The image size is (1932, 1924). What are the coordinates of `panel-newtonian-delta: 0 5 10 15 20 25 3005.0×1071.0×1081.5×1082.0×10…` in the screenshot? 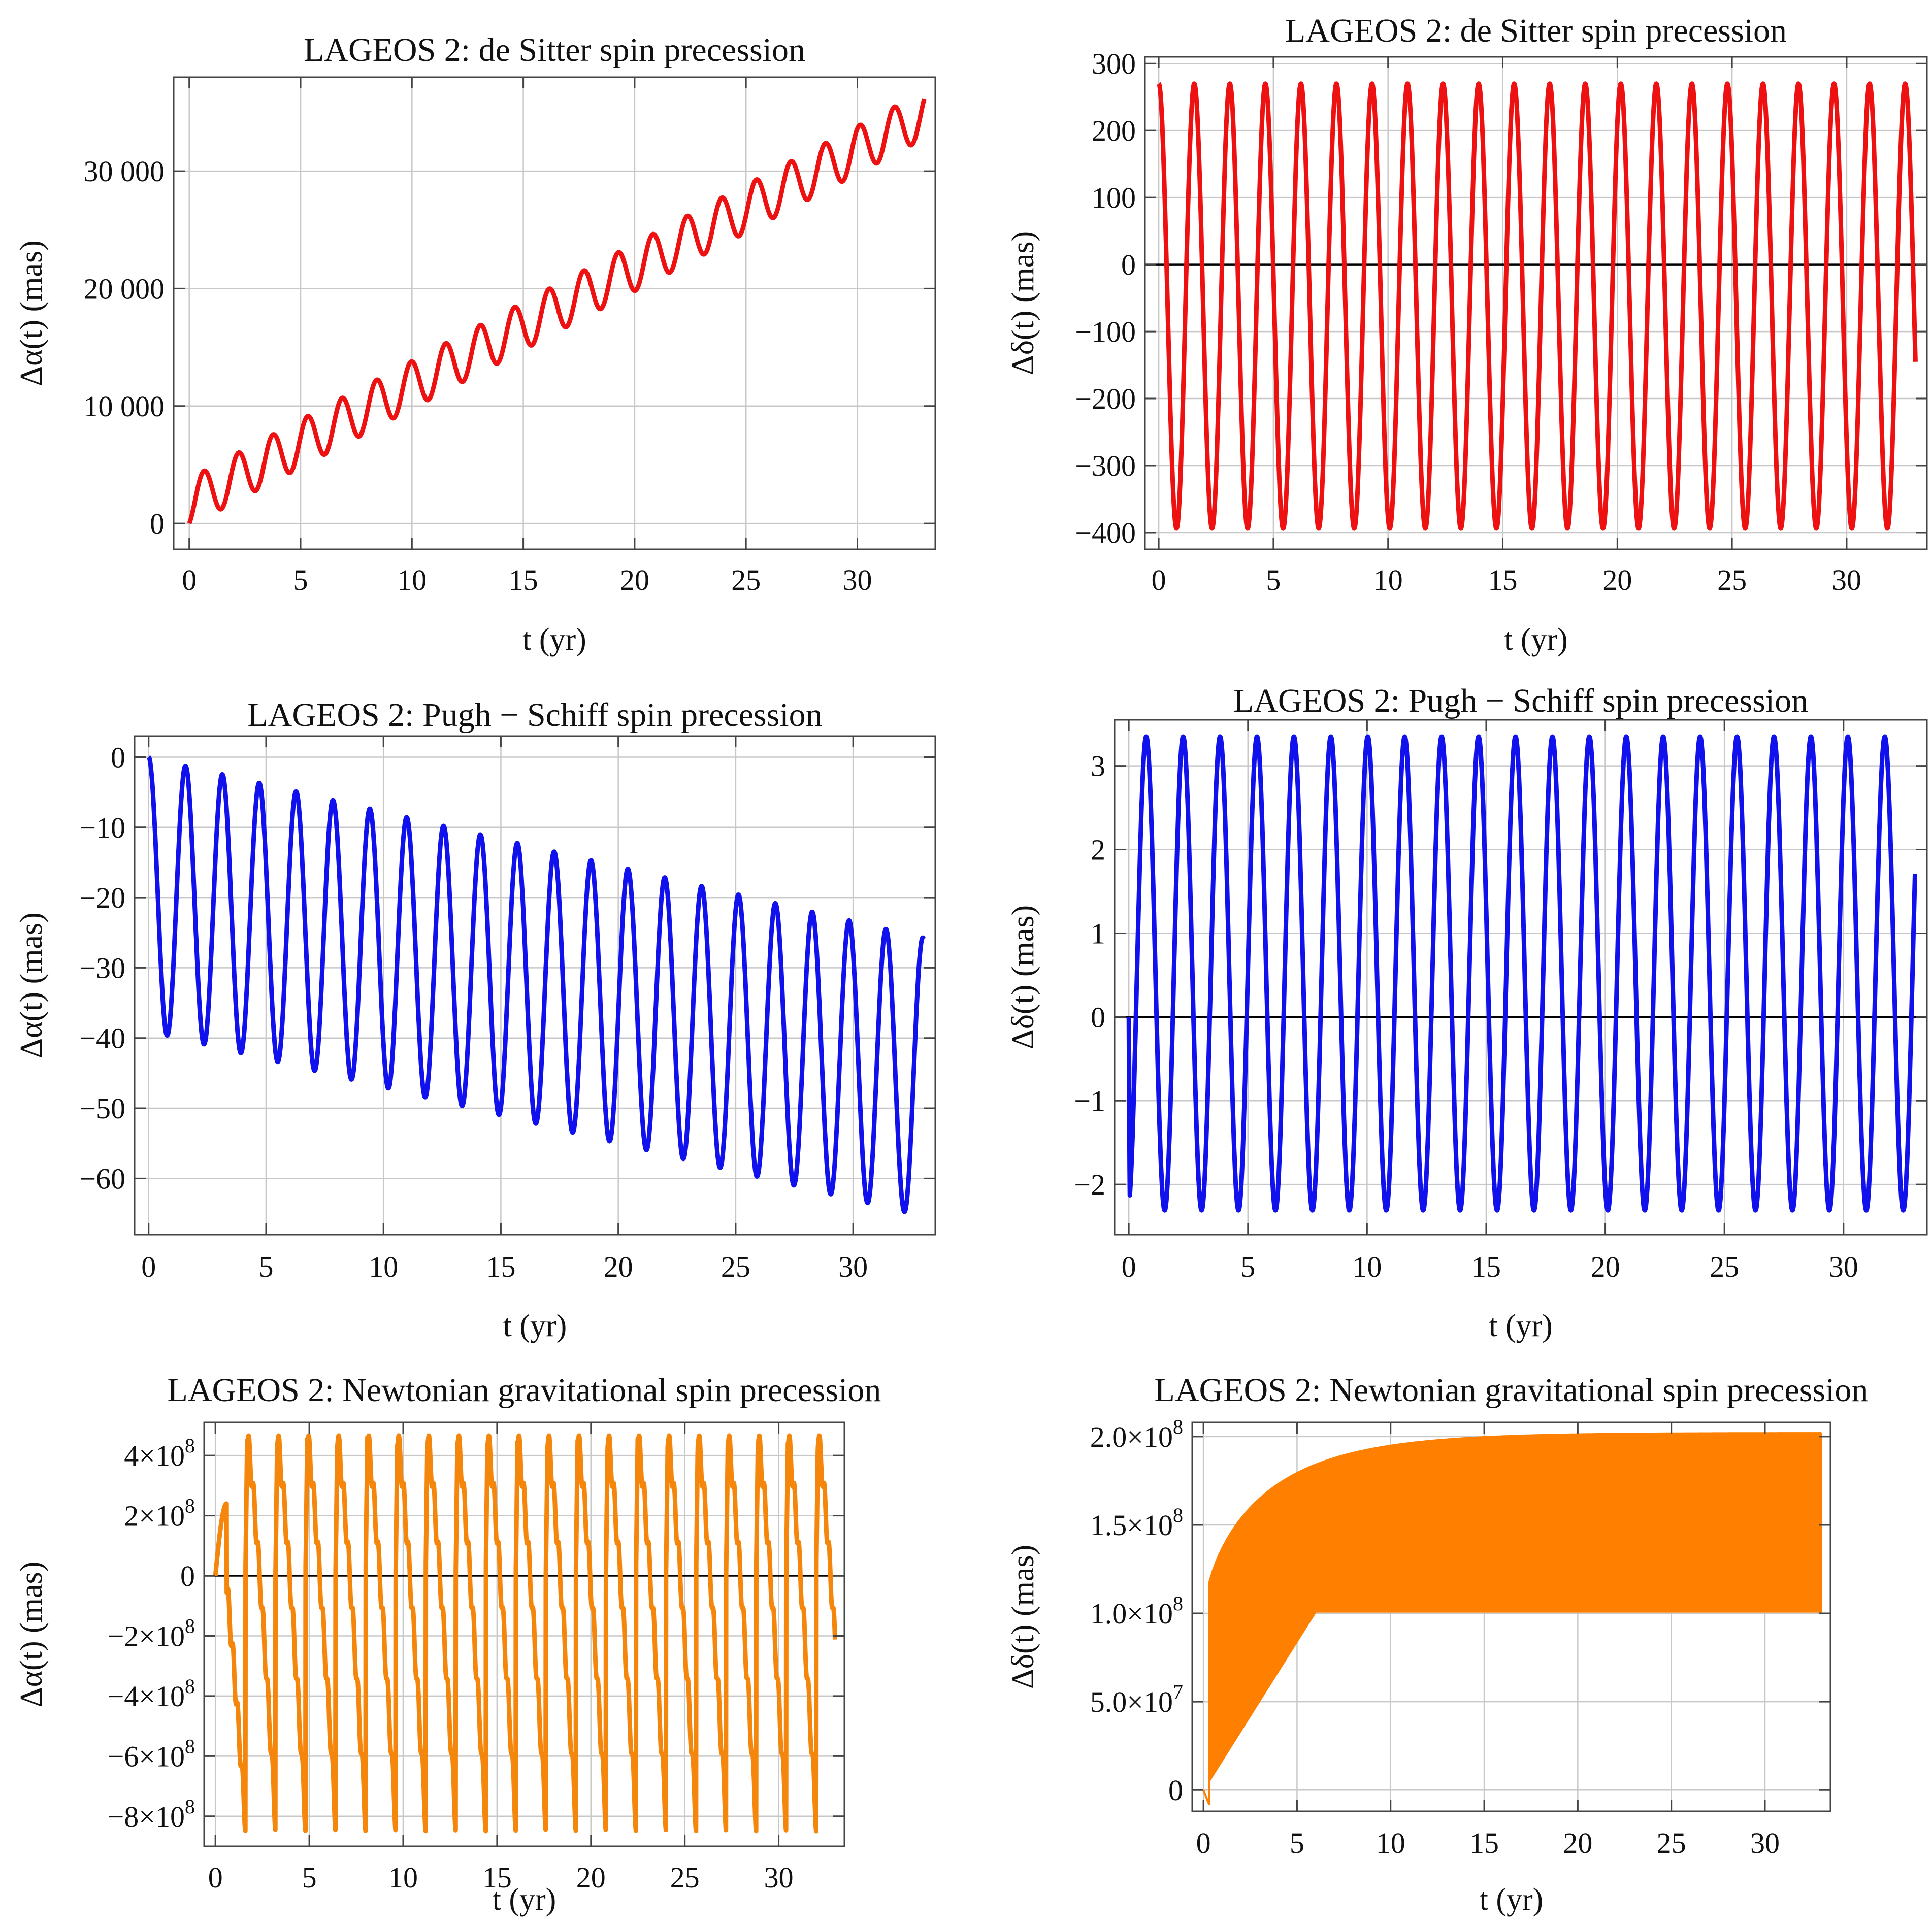 It's located at (1437, 1644).